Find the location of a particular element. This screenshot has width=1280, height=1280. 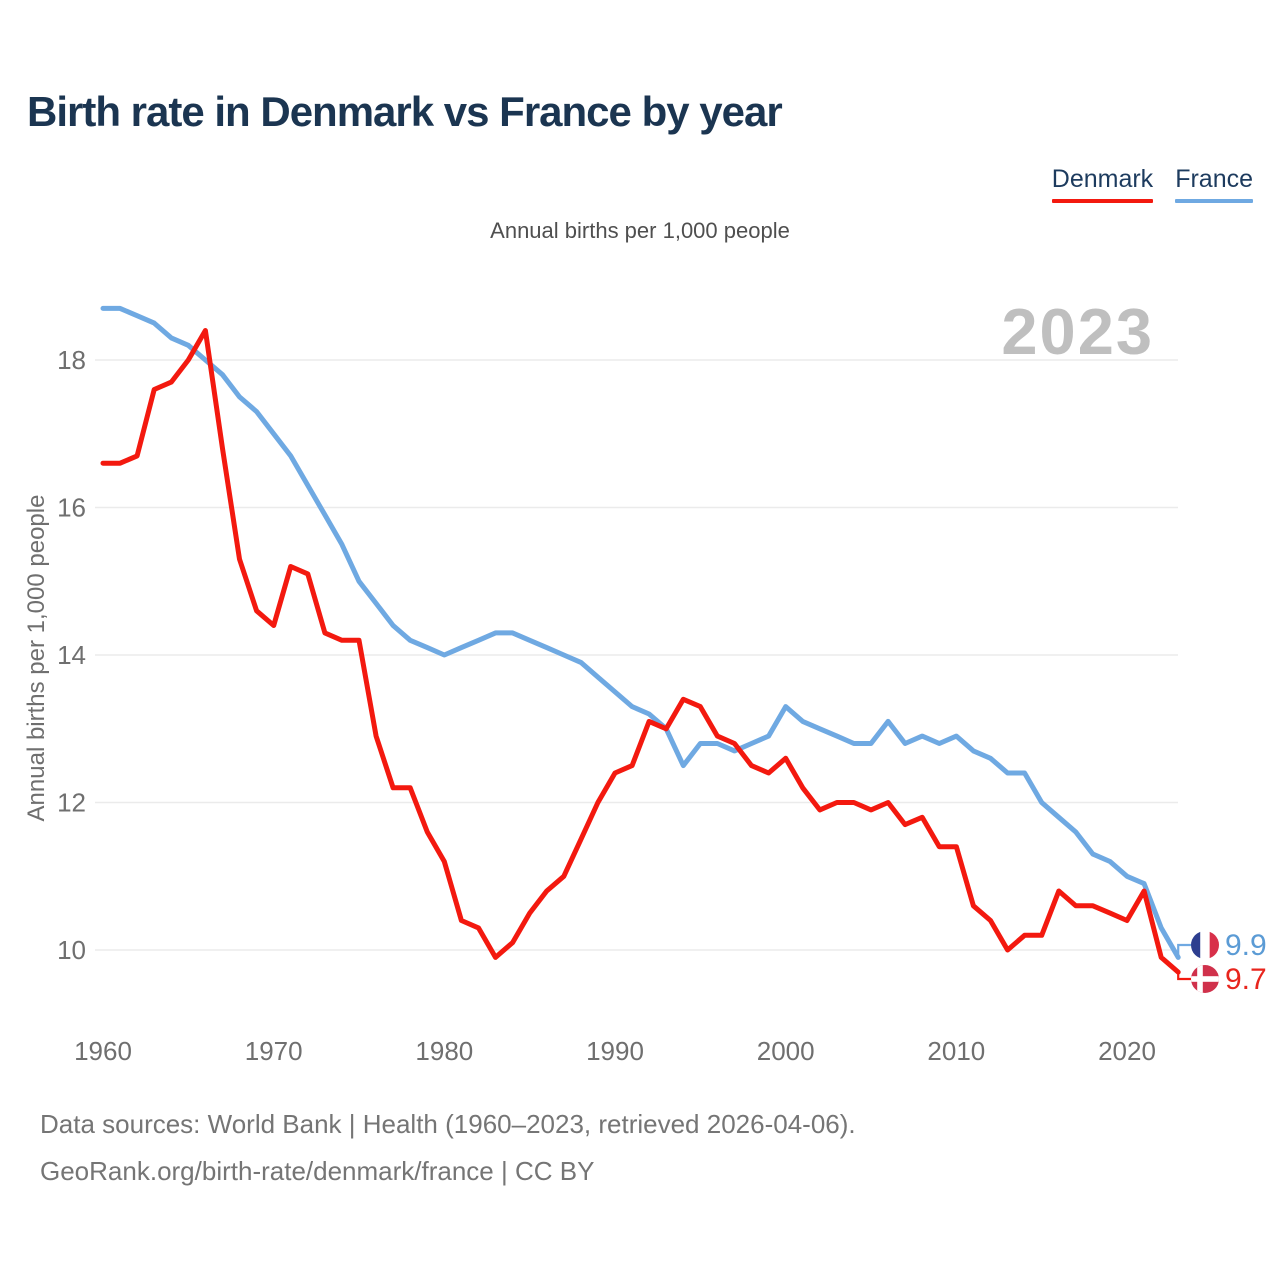

france-end-value: 9.9 is located at coordinates (1246, 945).